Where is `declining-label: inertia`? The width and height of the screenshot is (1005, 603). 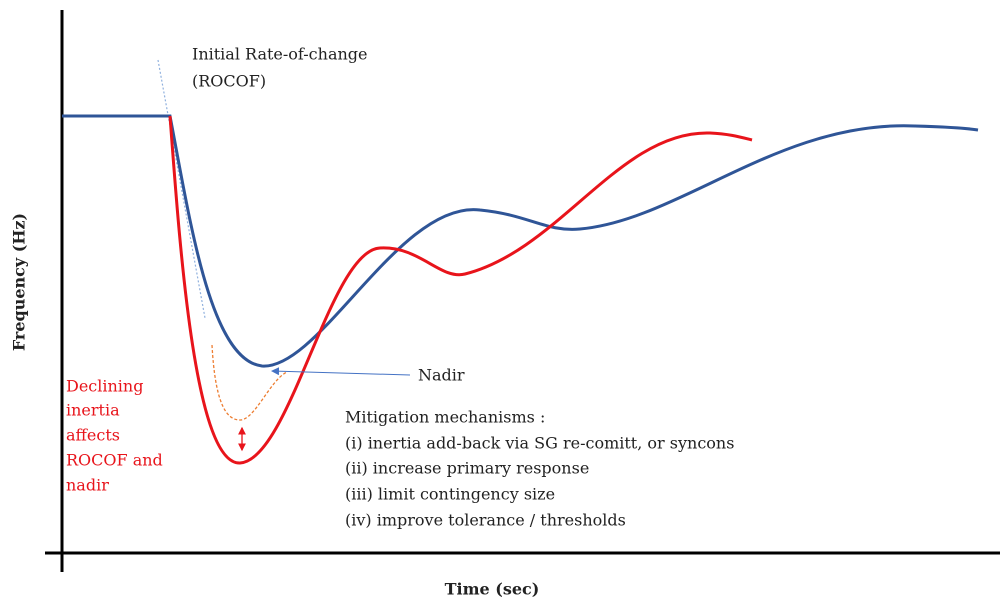
declining-label: inertia is located at coordinates (93, 410).